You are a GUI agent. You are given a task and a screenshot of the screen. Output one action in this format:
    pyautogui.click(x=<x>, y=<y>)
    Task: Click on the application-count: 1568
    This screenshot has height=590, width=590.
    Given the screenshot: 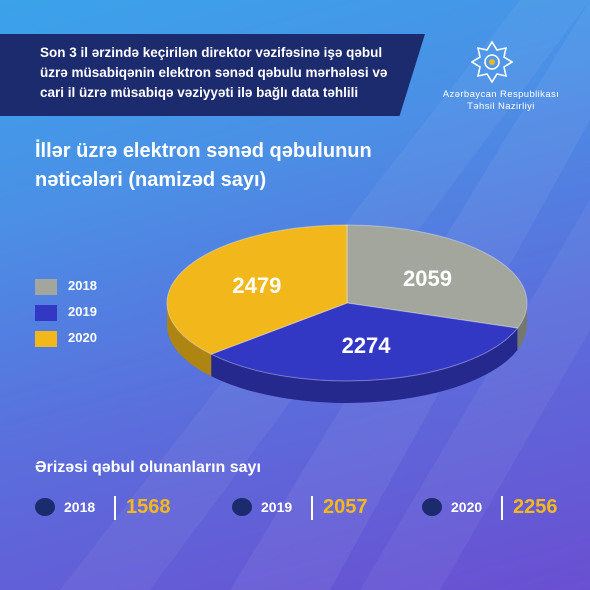 What is the action you would take?
    pyautogui.click(x=148, y=507)
    